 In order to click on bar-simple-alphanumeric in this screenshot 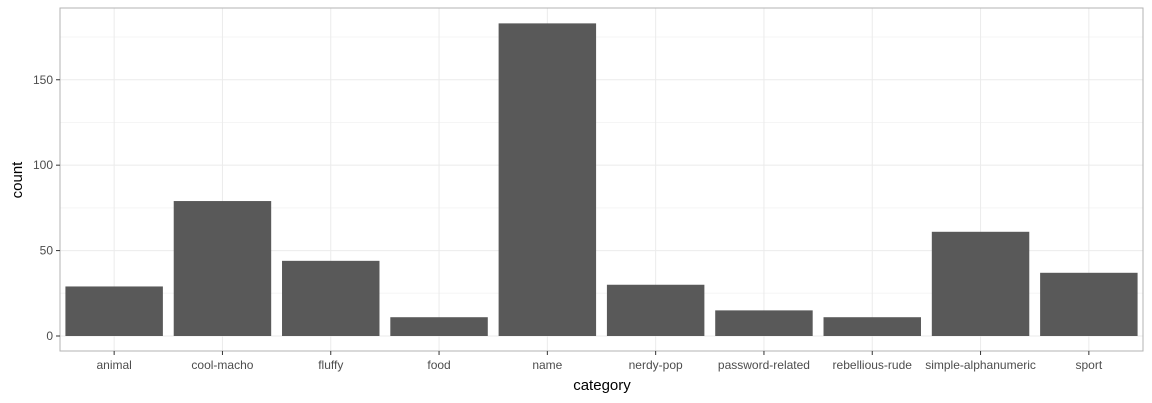, I will do `click(980, 283)`.